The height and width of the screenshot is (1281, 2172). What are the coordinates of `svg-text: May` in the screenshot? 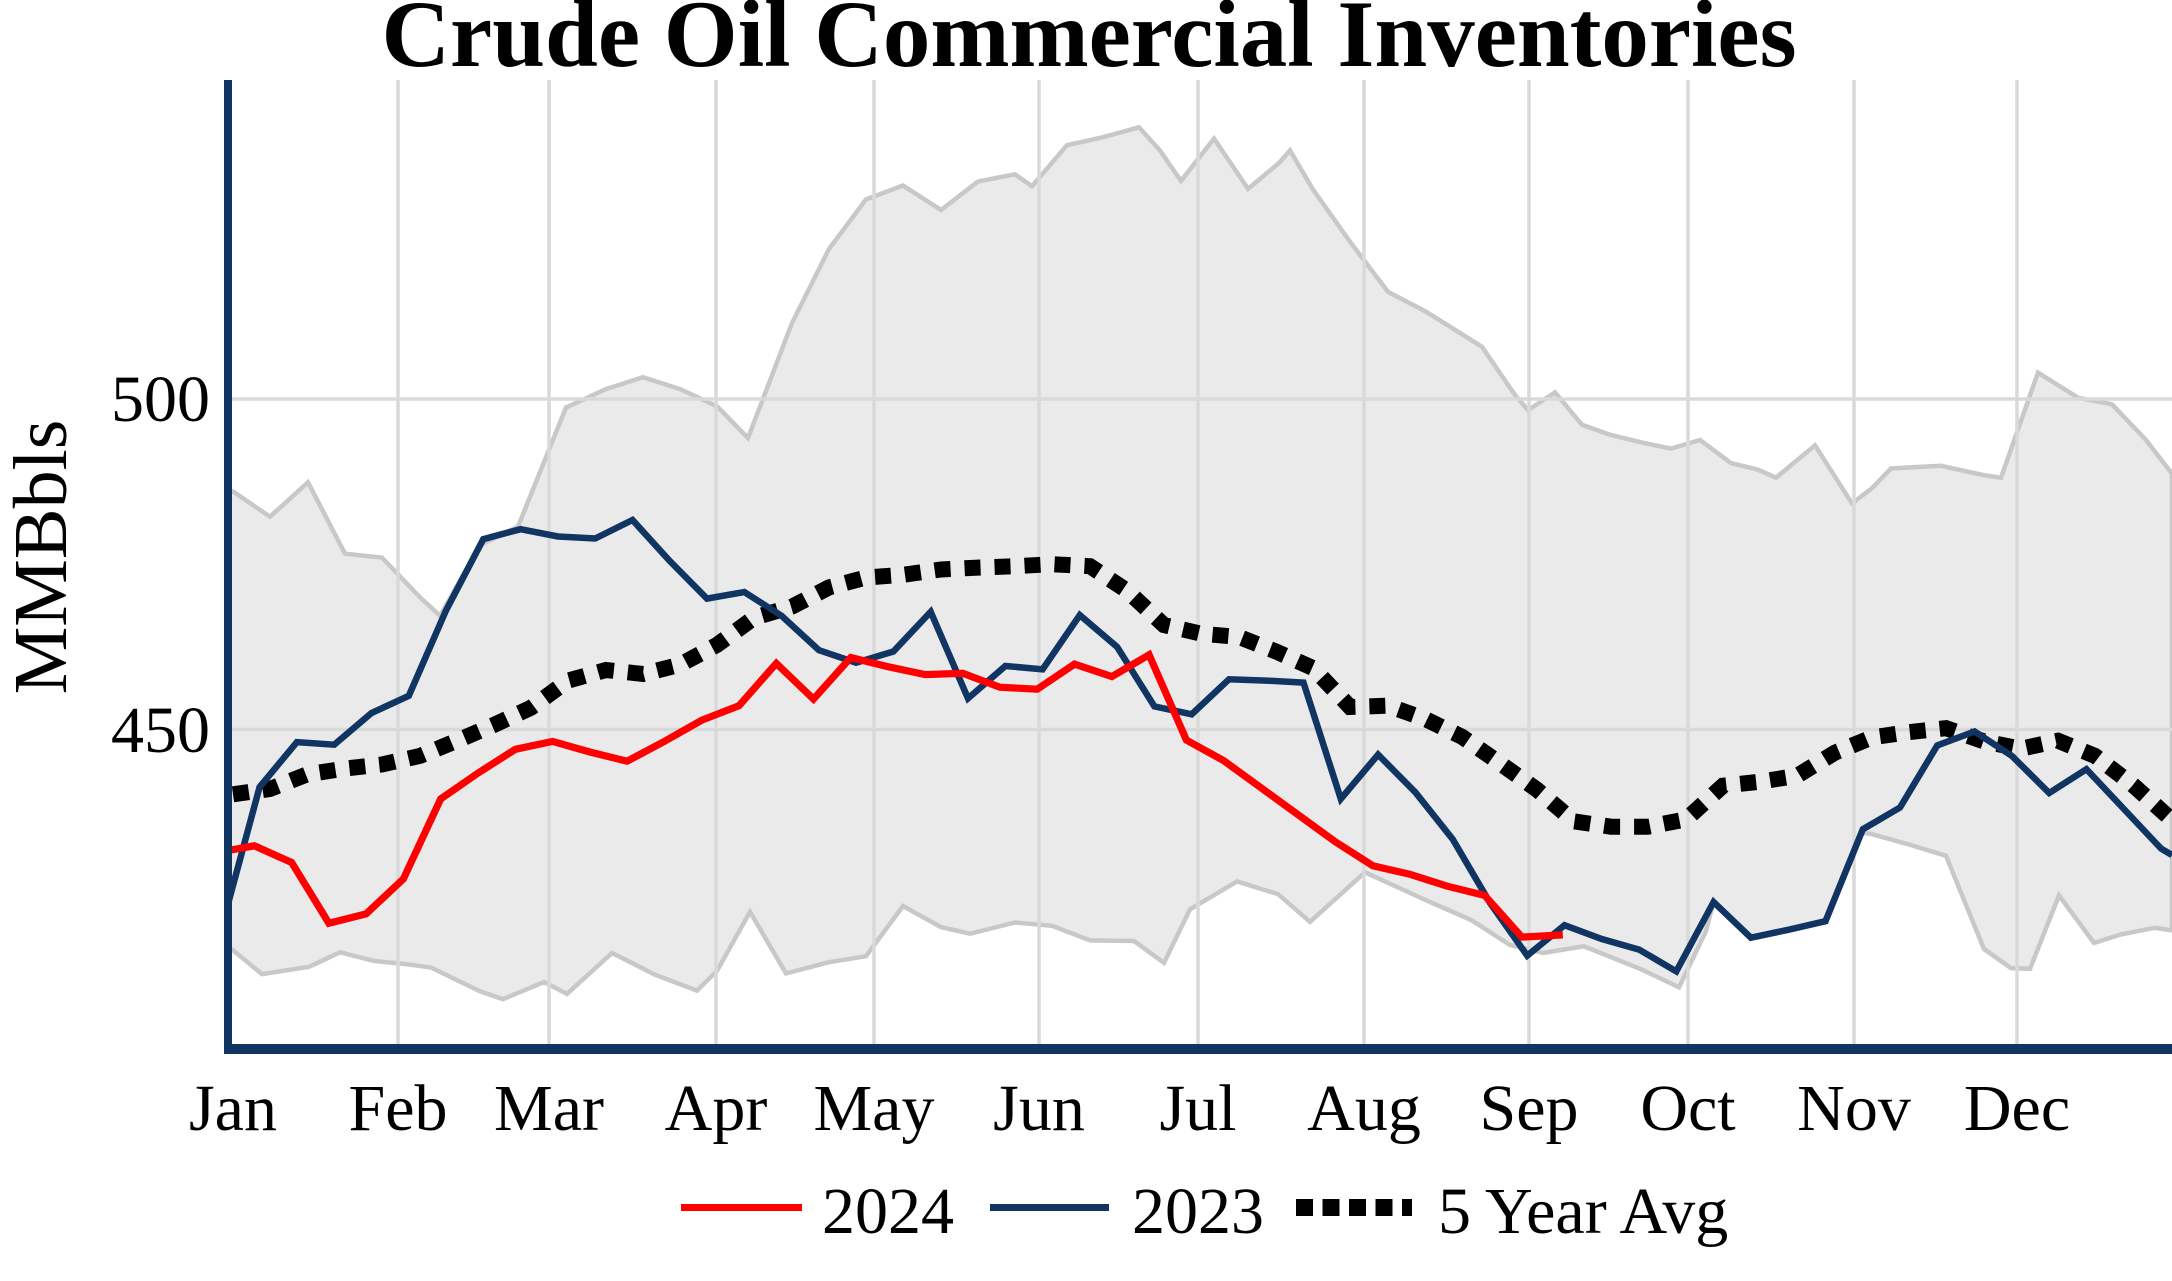 It's located at (874, 1108).